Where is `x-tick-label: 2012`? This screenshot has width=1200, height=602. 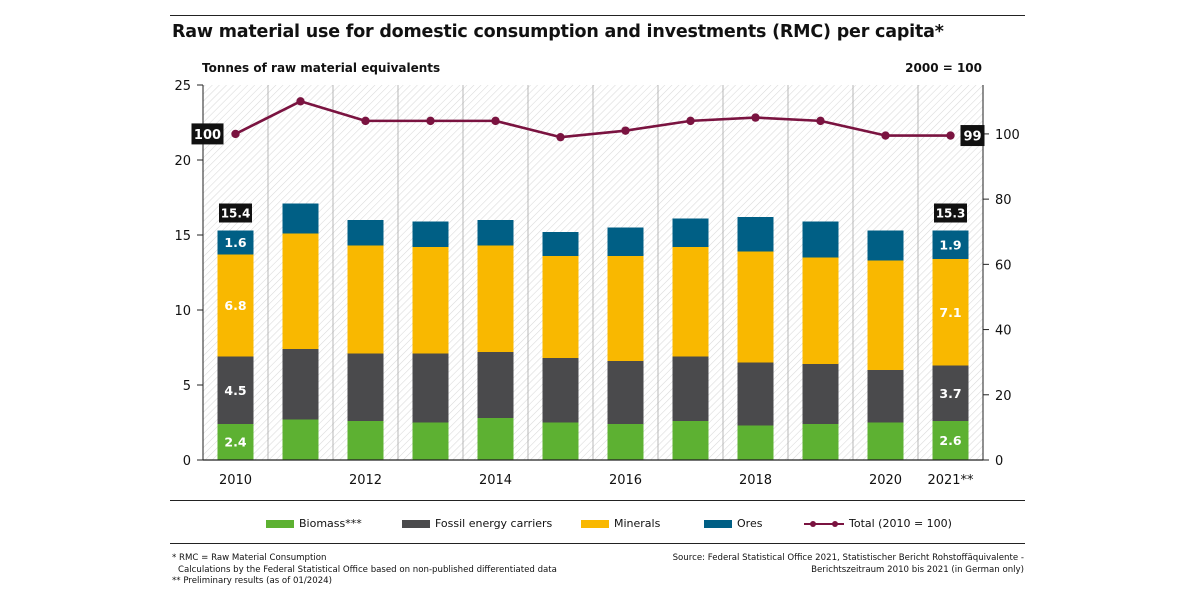 x-tick-label: 2012 is located at coordinates (365, 480).